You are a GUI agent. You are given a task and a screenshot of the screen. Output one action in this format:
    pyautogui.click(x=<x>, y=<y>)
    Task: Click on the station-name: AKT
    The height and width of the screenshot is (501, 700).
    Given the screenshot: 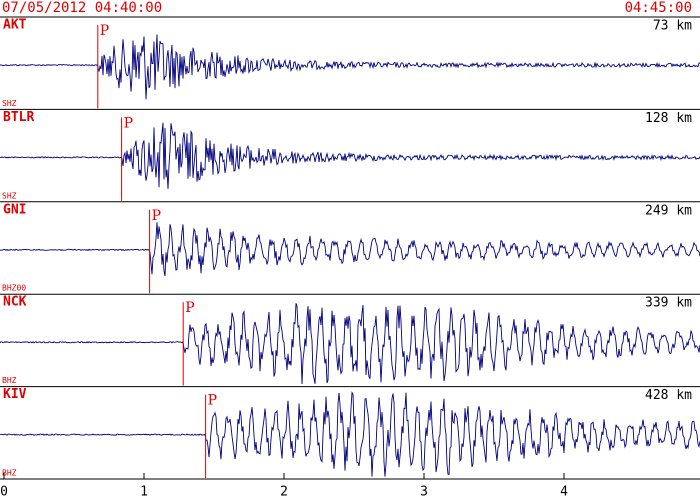 What is the action you would take?
    pyautogui.click(x=15, y=25)
    